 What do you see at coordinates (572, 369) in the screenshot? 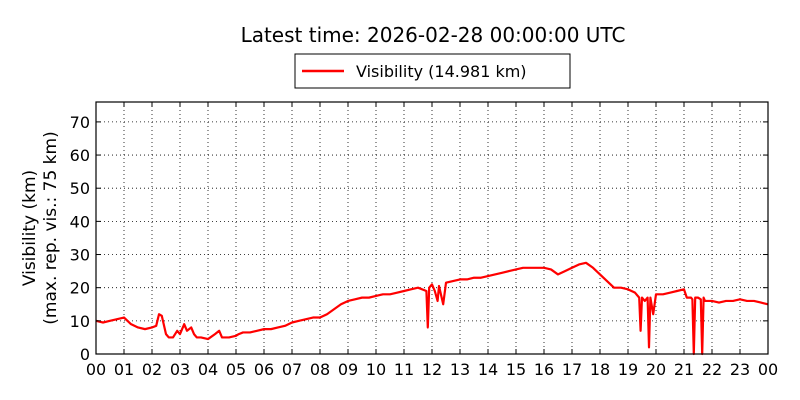
I see `x-tick-label: 17` at bounding box center [572, 369].